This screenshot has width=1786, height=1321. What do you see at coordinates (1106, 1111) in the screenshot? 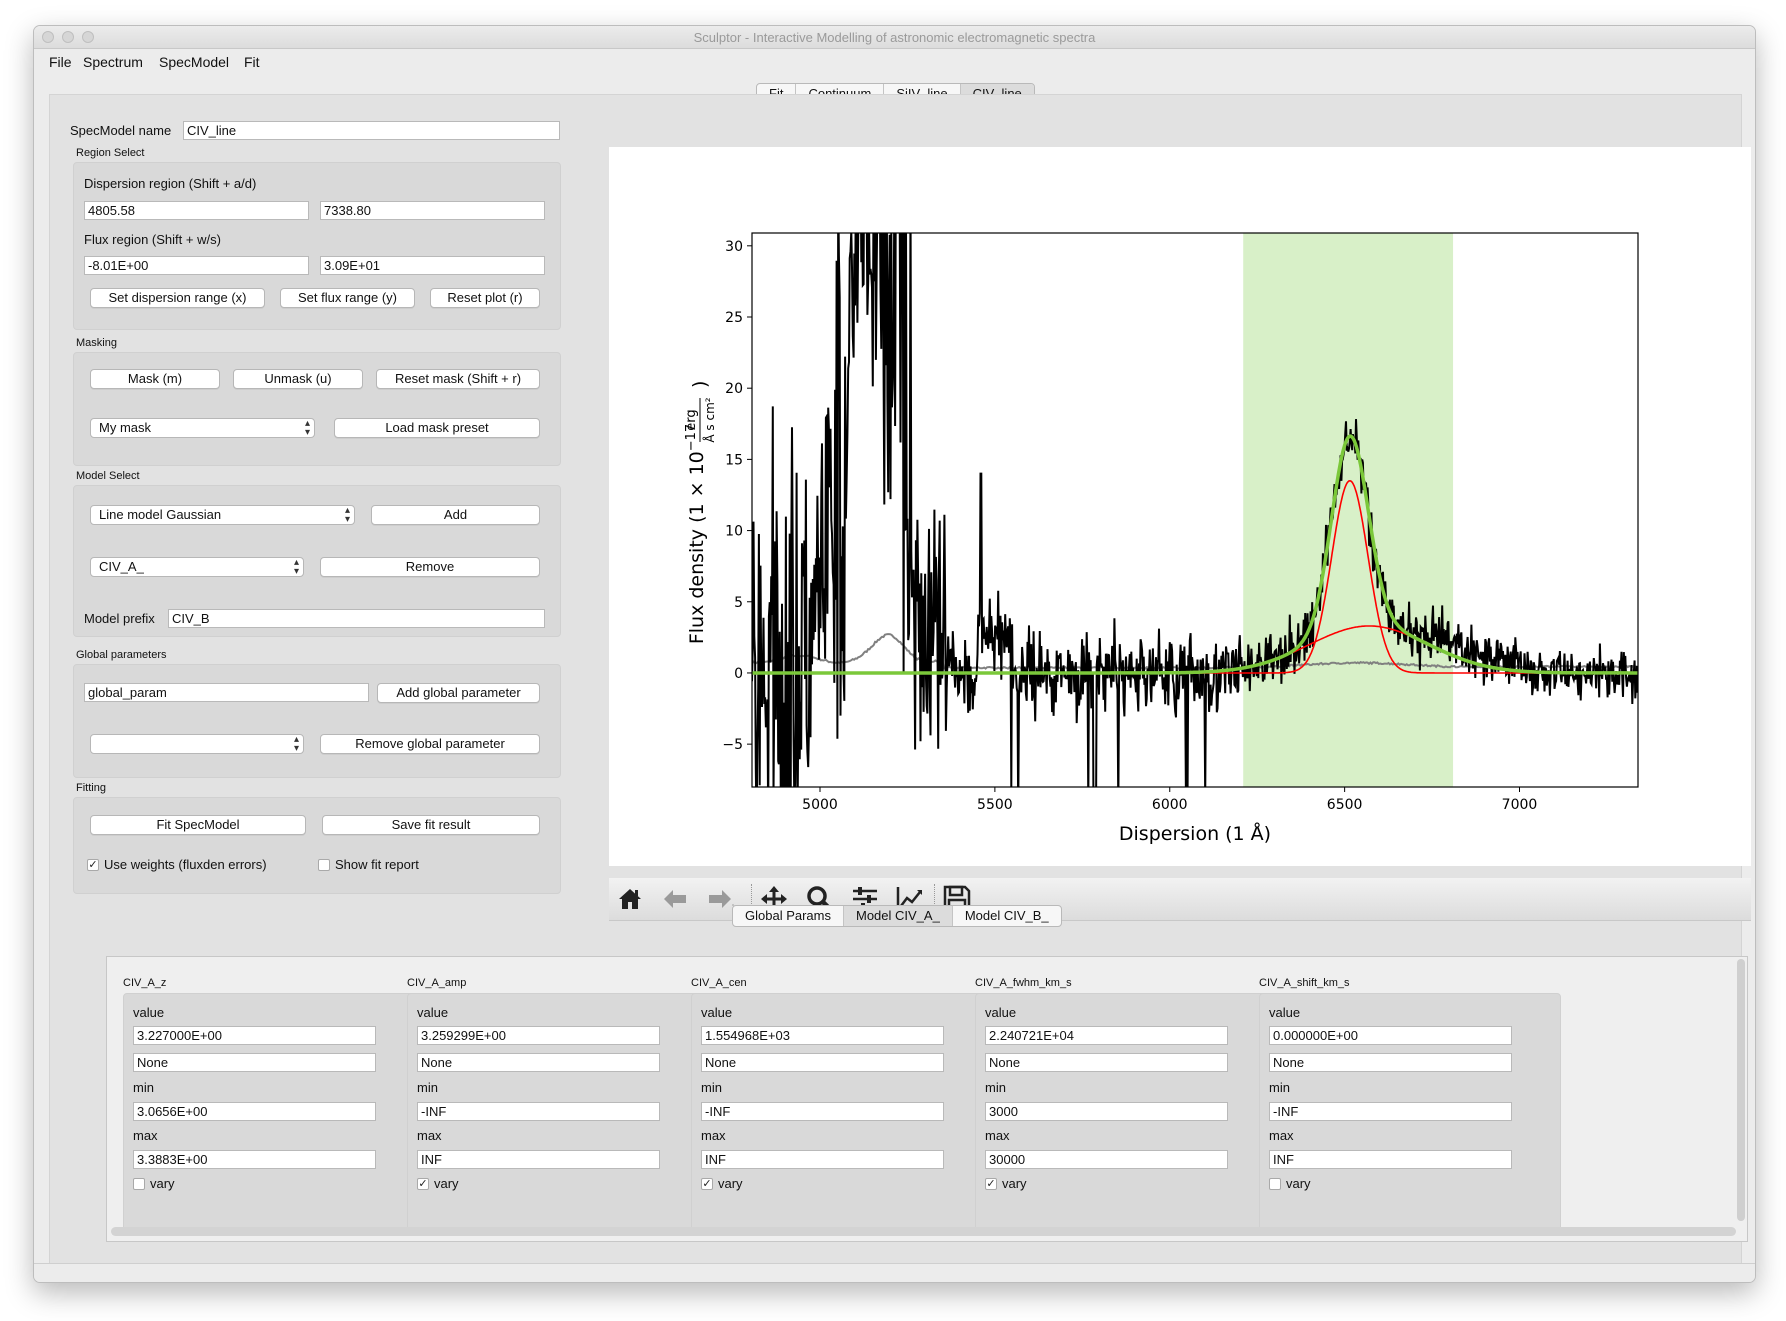
I see `param-min-input: 3000` at bounding box center [1106, 1111].